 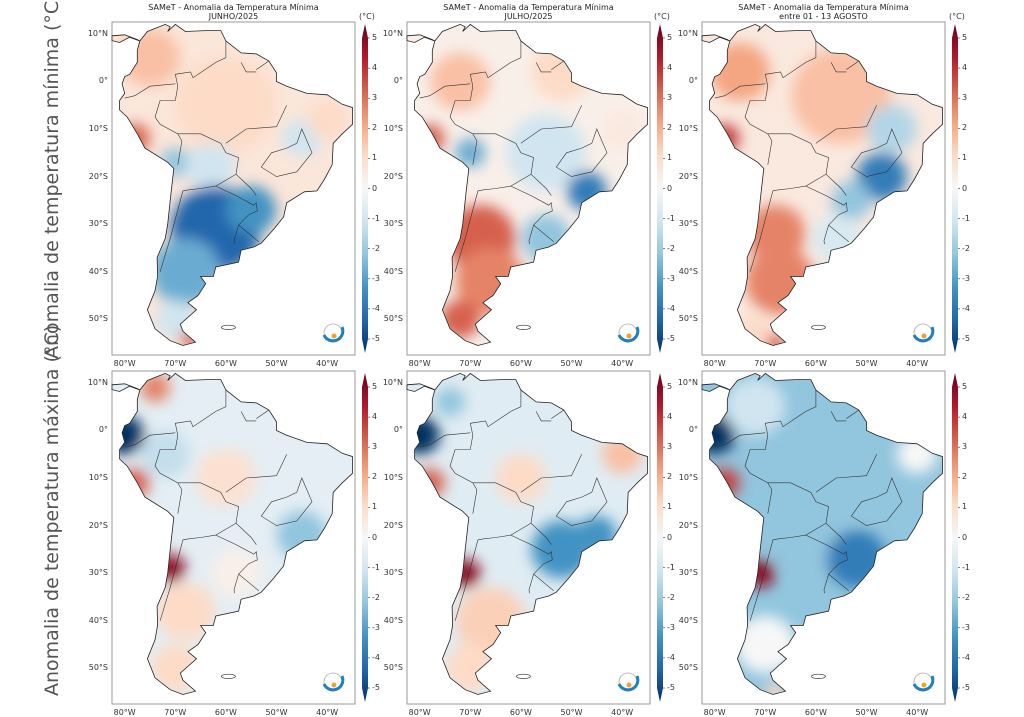 What do you see at coordinates (688, 478) in the screenshot?
I see `latitude-tick-label: 10°S` at bounding box center [688, 478].